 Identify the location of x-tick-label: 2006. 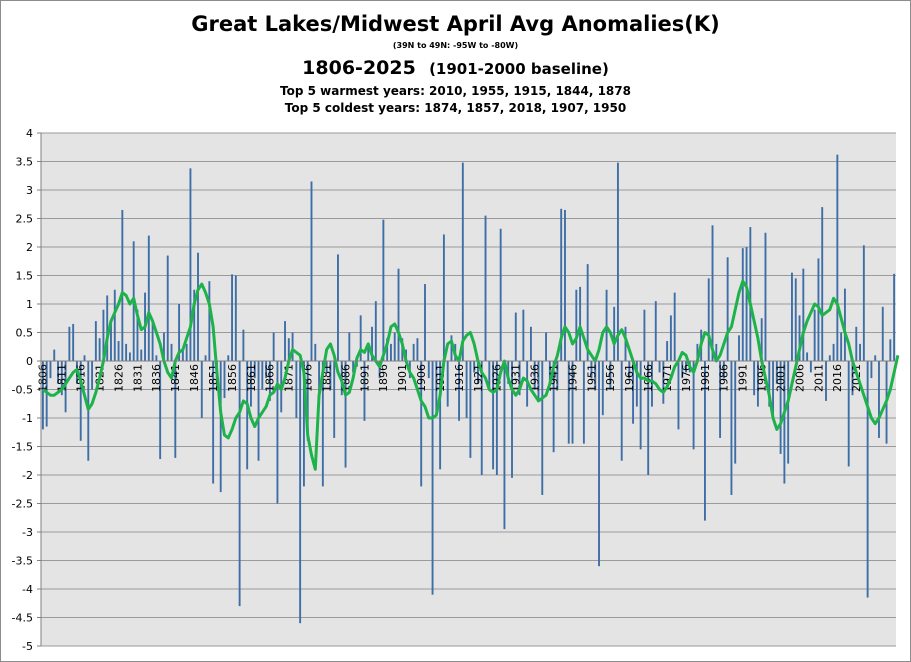
(799, 378).